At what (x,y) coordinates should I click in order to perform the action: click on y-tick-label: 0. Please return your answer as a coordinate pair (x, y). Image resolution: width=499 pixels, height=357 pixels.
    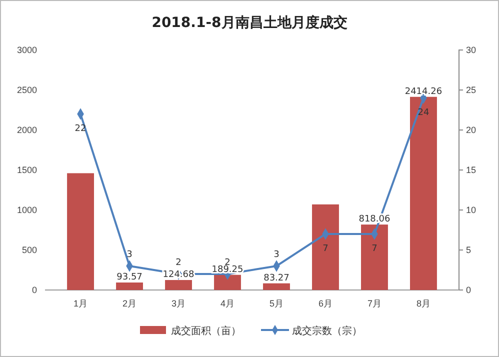
    Looking at the image, I should click on (34, 289).